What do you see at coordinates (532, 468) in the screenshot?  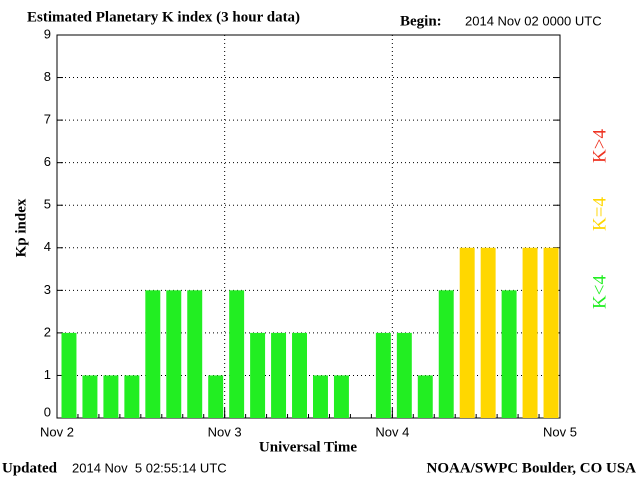 I see `source: NOAA/SWPC Boulder, CO USA` at bounding box center [532, 468].